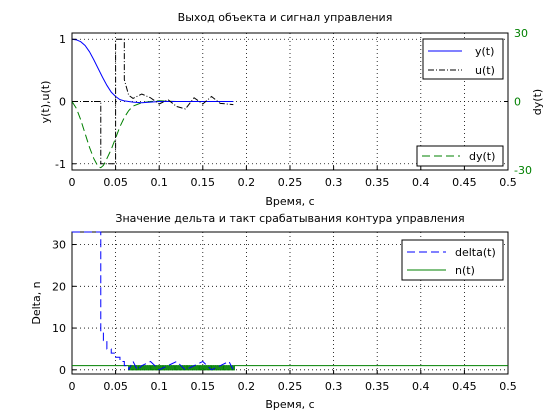 Image resolution: width=560 pixels, height=420 pixels. I want to click on chart-1-y2tick-label: 0, so click(517, 102).